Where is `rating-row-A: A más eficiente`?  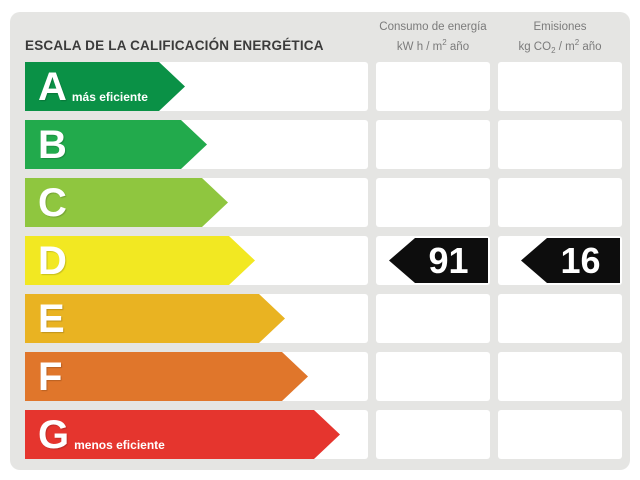
rating-row-A: A más eficiente is located at coordinates (323, 86).